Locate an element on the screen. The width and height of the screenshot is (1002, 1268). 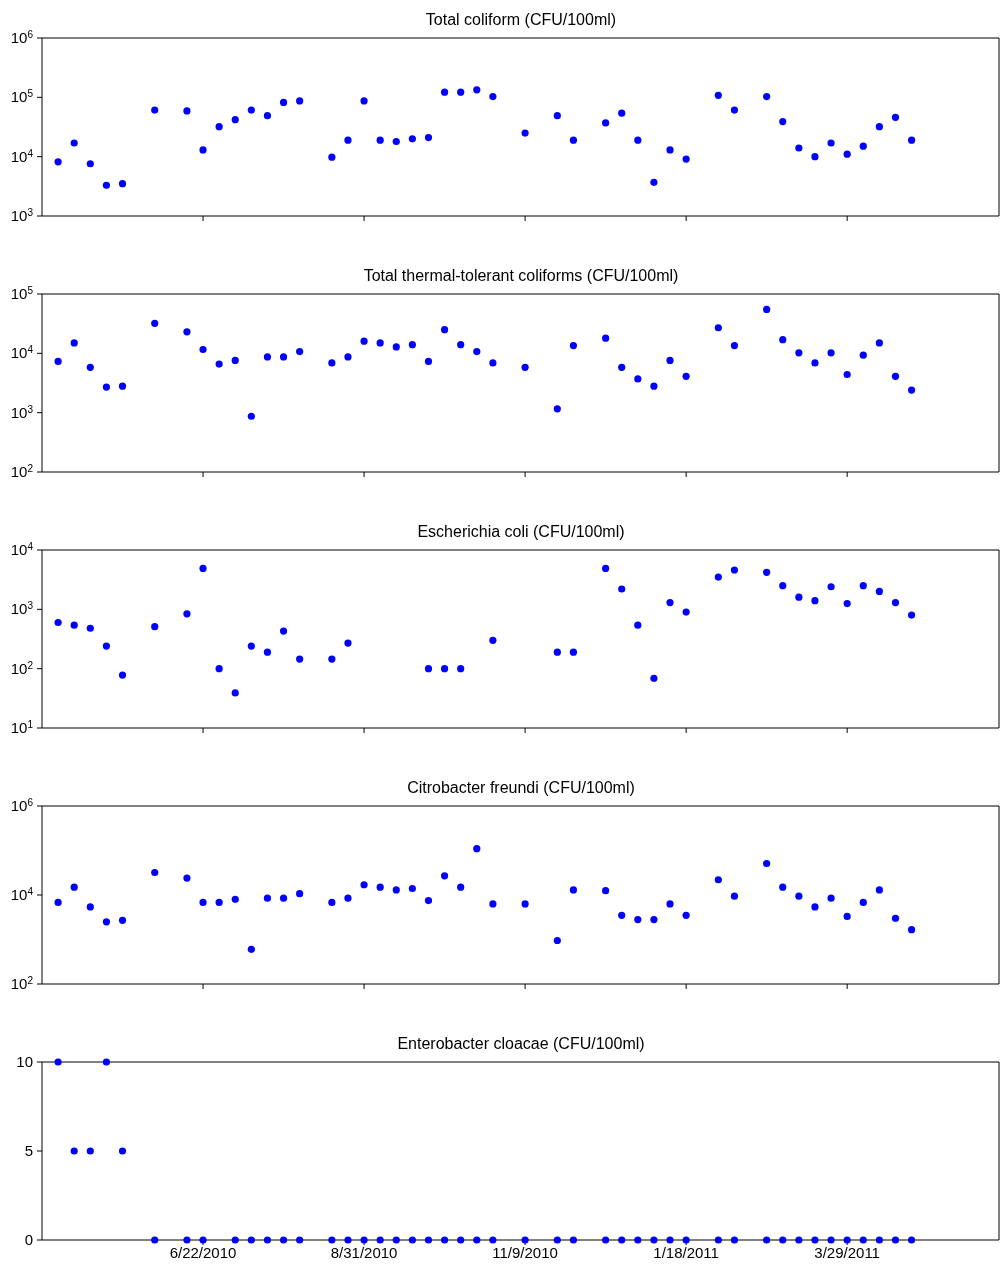
x-tick-label: 6/22/2010 is located at coordinates (203, 1252).